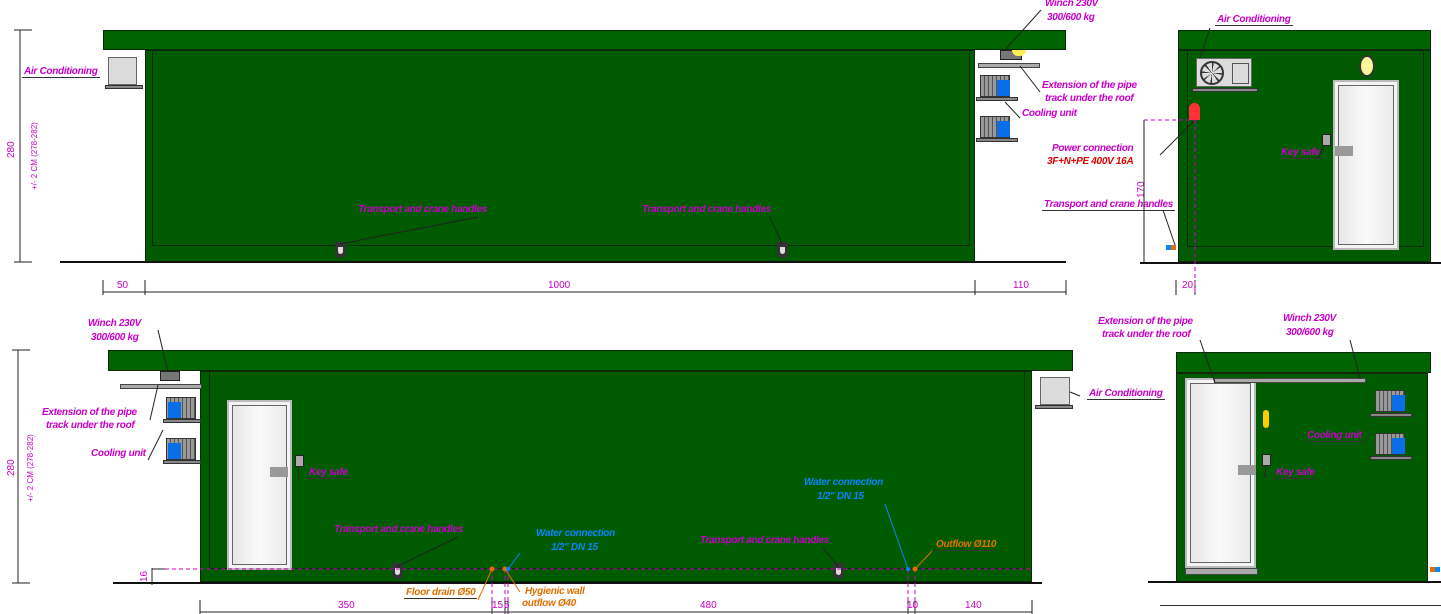 This screenshot has height=614, width=1441. Describe the element at coordinates (498, 605) in the screenshot. I see `dim-15: 15` at that location.